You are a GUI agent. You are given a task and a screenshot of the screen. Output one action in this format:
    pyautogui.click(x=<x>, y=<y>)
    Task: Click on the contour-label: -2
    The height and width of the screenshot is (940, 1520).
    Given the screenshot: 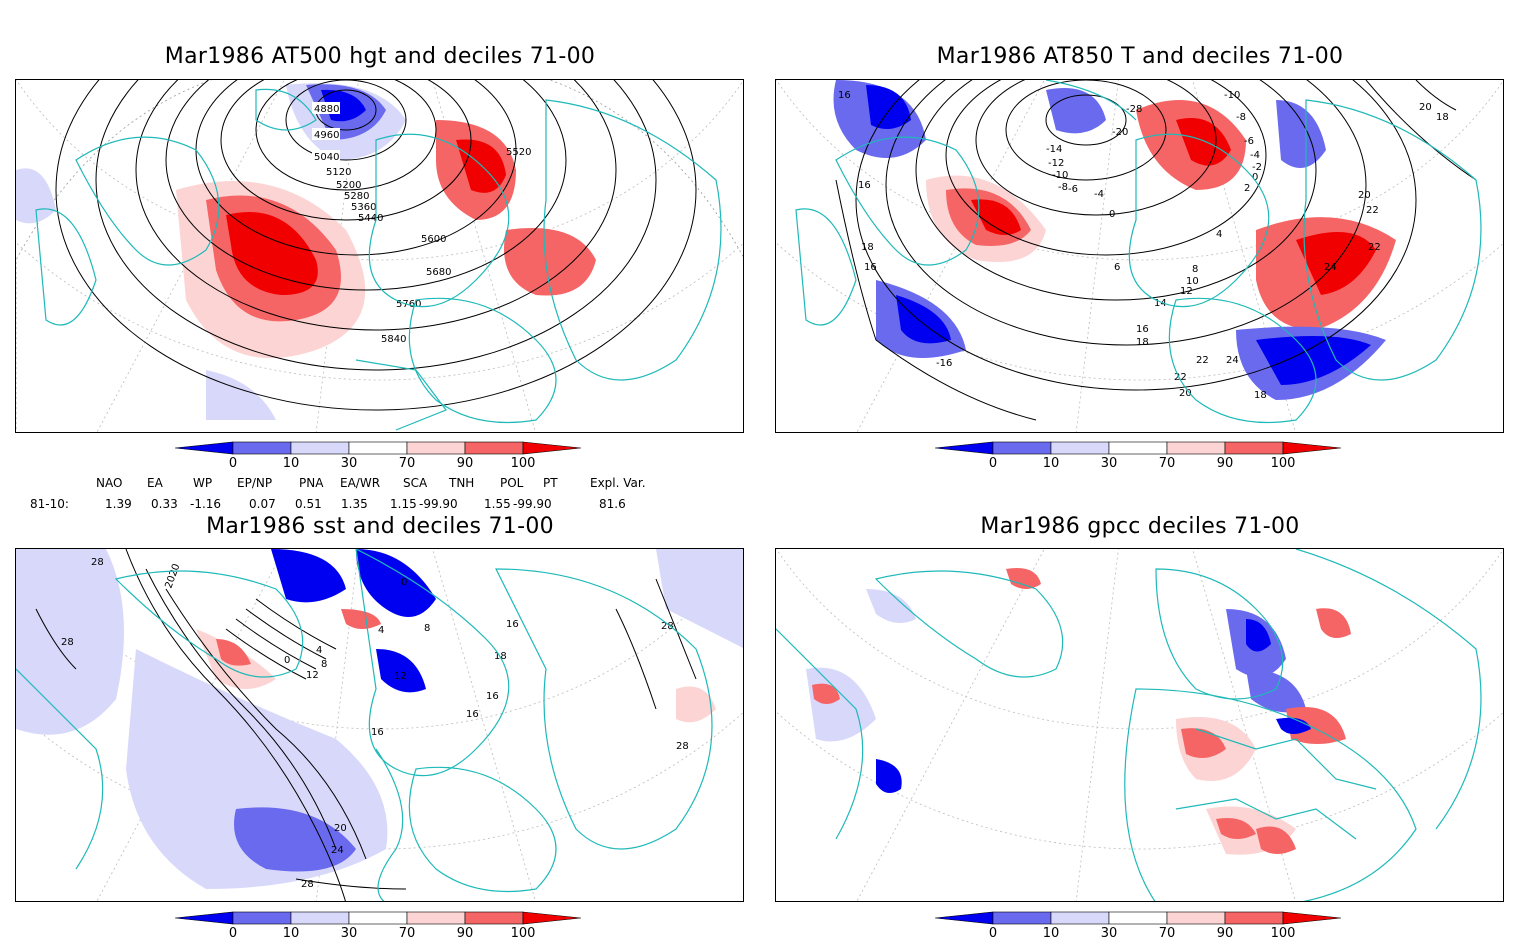 What is the action you would take?
    pyautogui.click(x=1257, y=167)
    